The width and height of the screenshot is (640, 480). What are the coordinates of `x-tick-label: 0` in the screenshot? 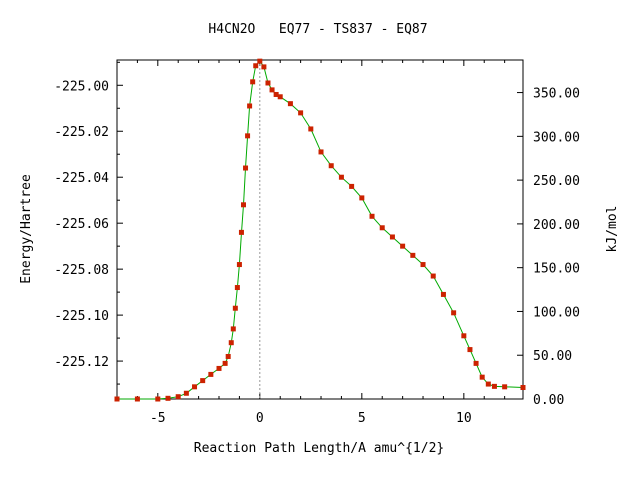 It's located at (260, 418).